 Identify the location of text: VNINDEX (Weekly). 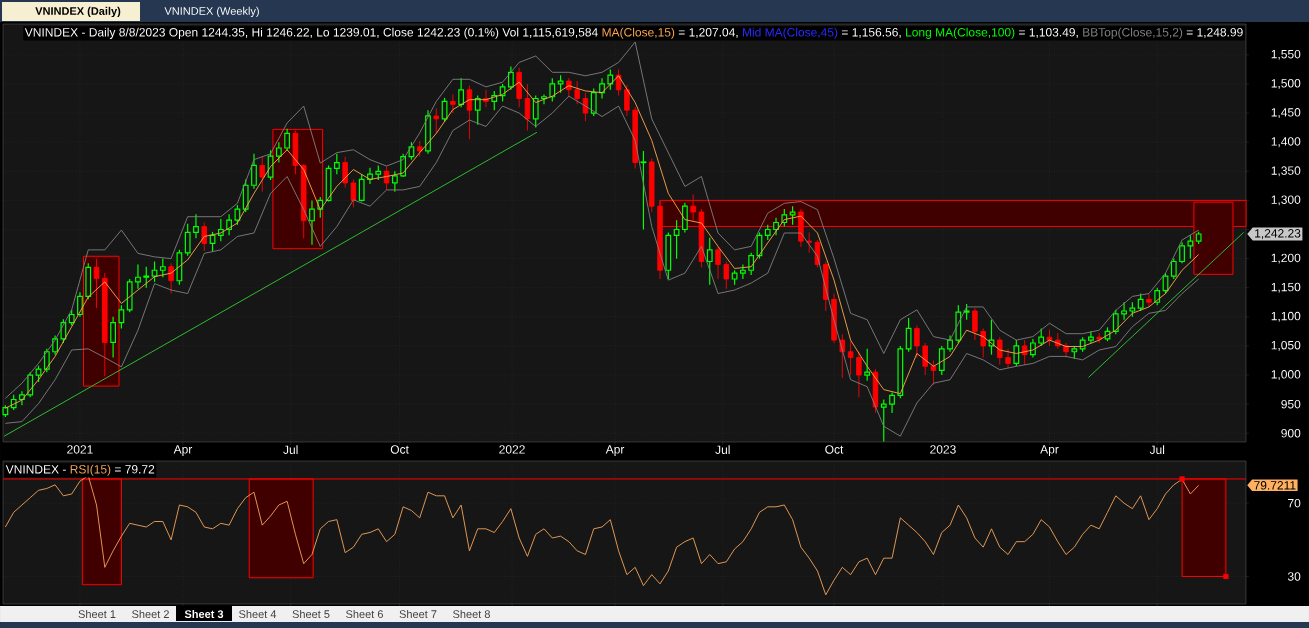
(211, 12).